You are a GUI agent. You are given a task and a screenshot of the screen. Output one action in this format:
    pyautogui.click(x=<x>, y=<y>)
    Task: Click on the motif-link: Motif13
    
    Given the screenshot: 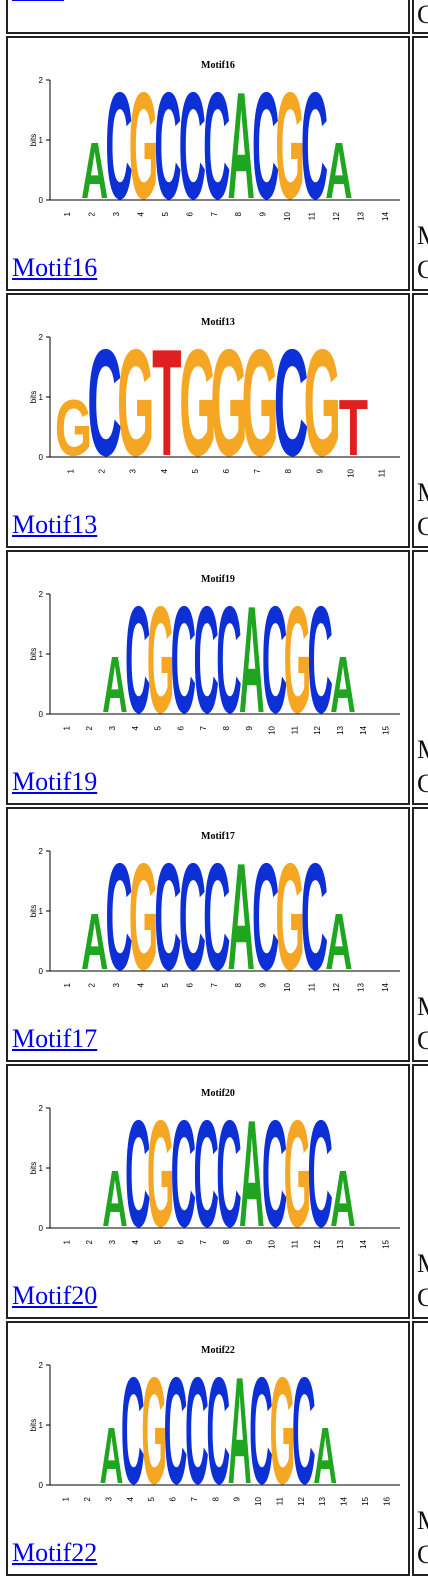 What is the action you would take?
    pyautogui.click(x=55, y=524)
    